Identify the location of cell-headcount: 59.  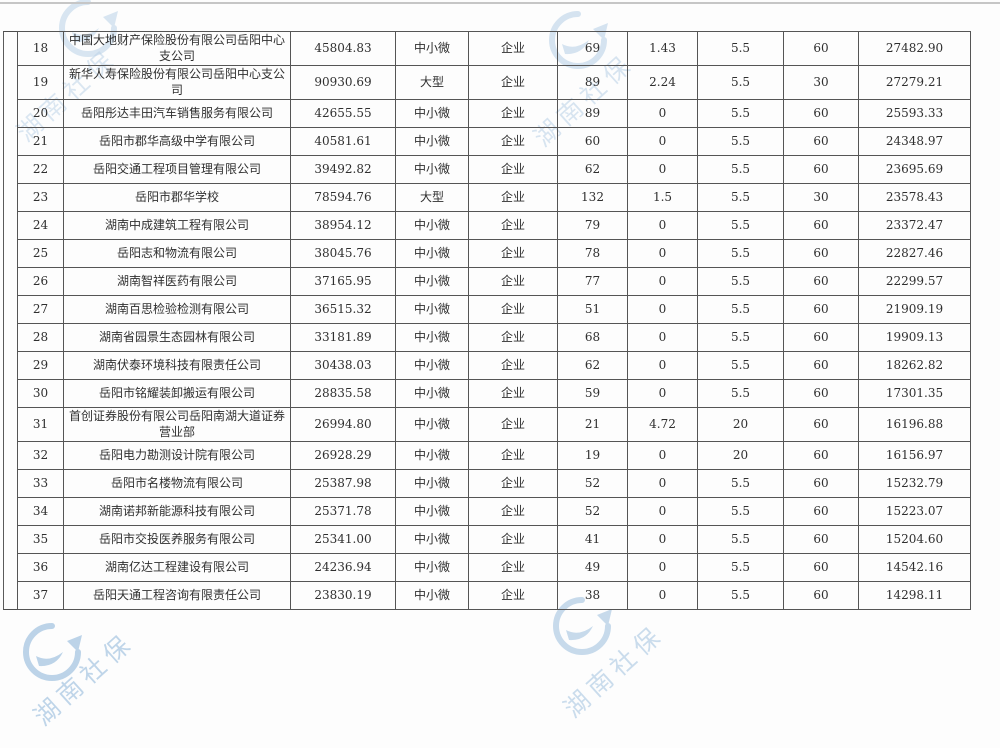
(592, 393).